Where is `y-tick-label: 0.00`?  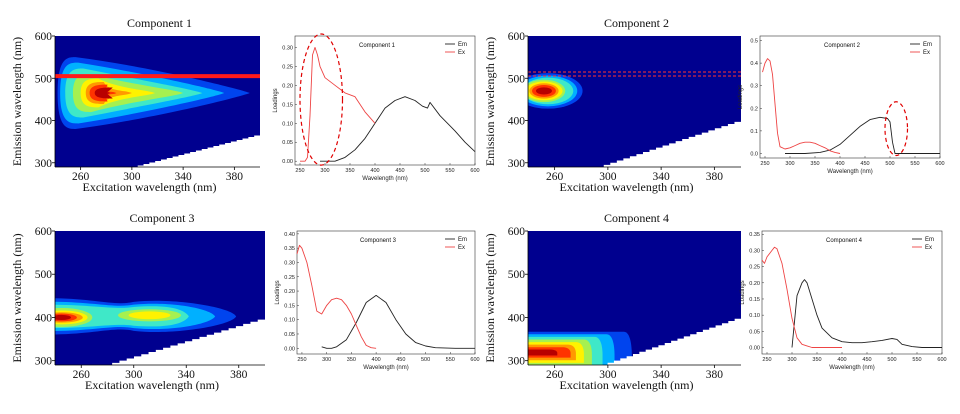
y-tick-label: 0.00 is located at coordinates (754, 349).